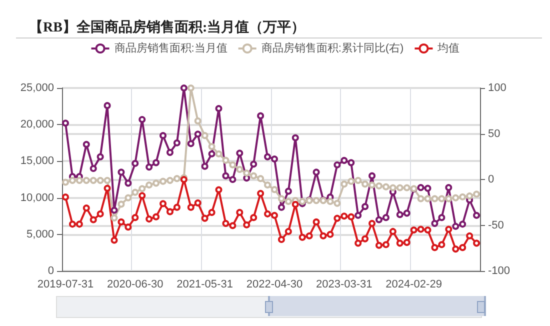  I want to click on y2-tick-label: 0, so click(491, 180).